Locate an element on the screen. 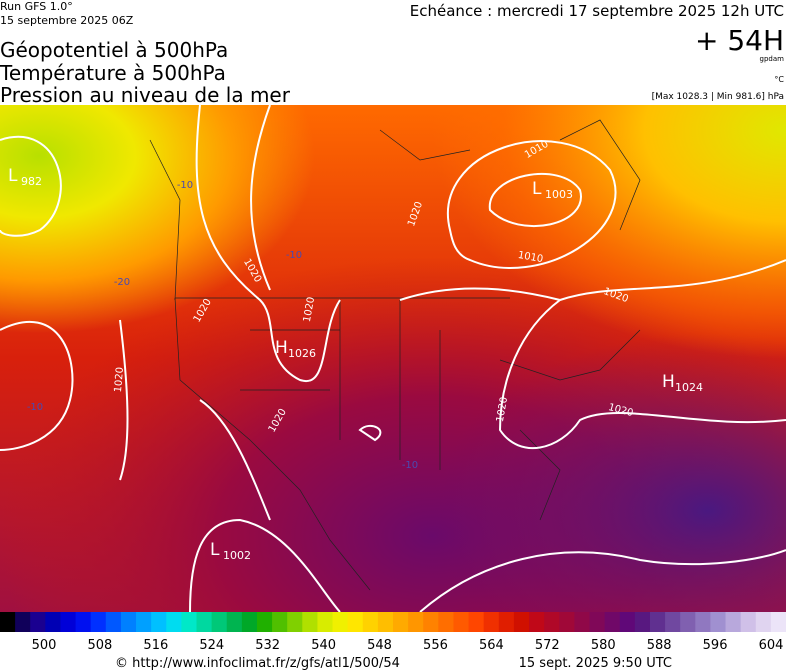 The image size is (786, 672). center-value: 982 is located at coordinates (31, 181).